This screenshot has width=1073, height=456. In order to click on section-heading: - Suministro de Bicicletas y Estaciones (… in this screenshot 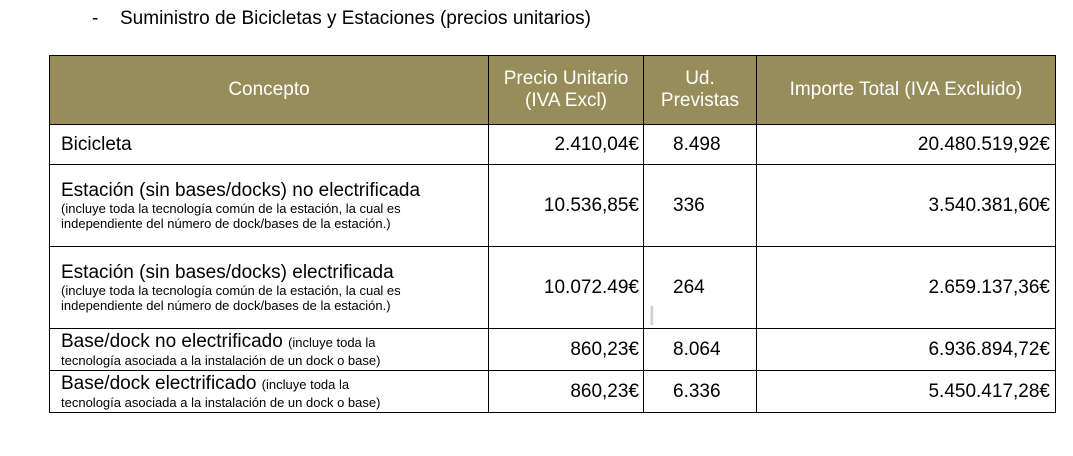, I will do `click(341, 19)`.